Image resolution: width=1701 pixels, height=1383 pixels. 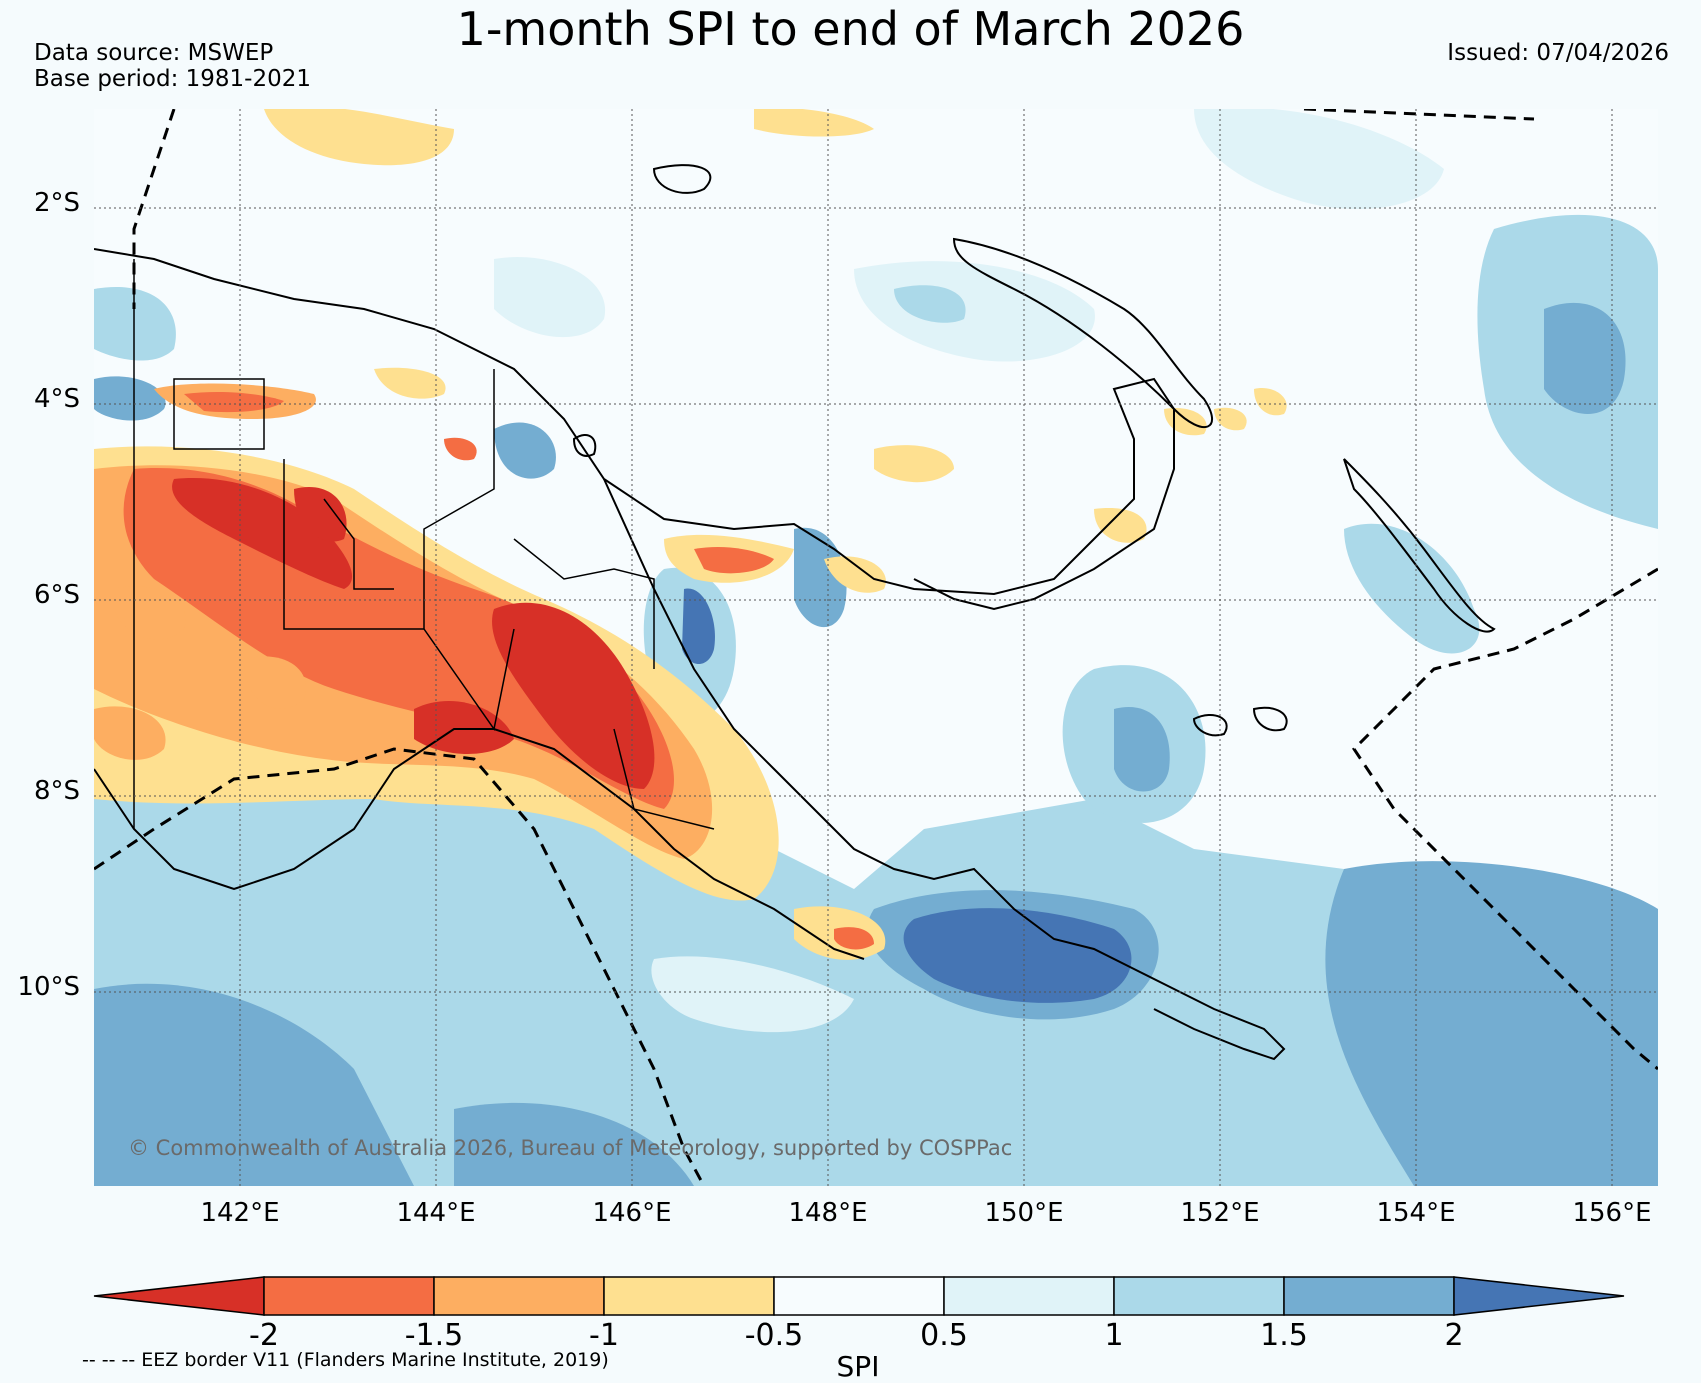 I want to click on colorbar, so click(x=859, y=1296).